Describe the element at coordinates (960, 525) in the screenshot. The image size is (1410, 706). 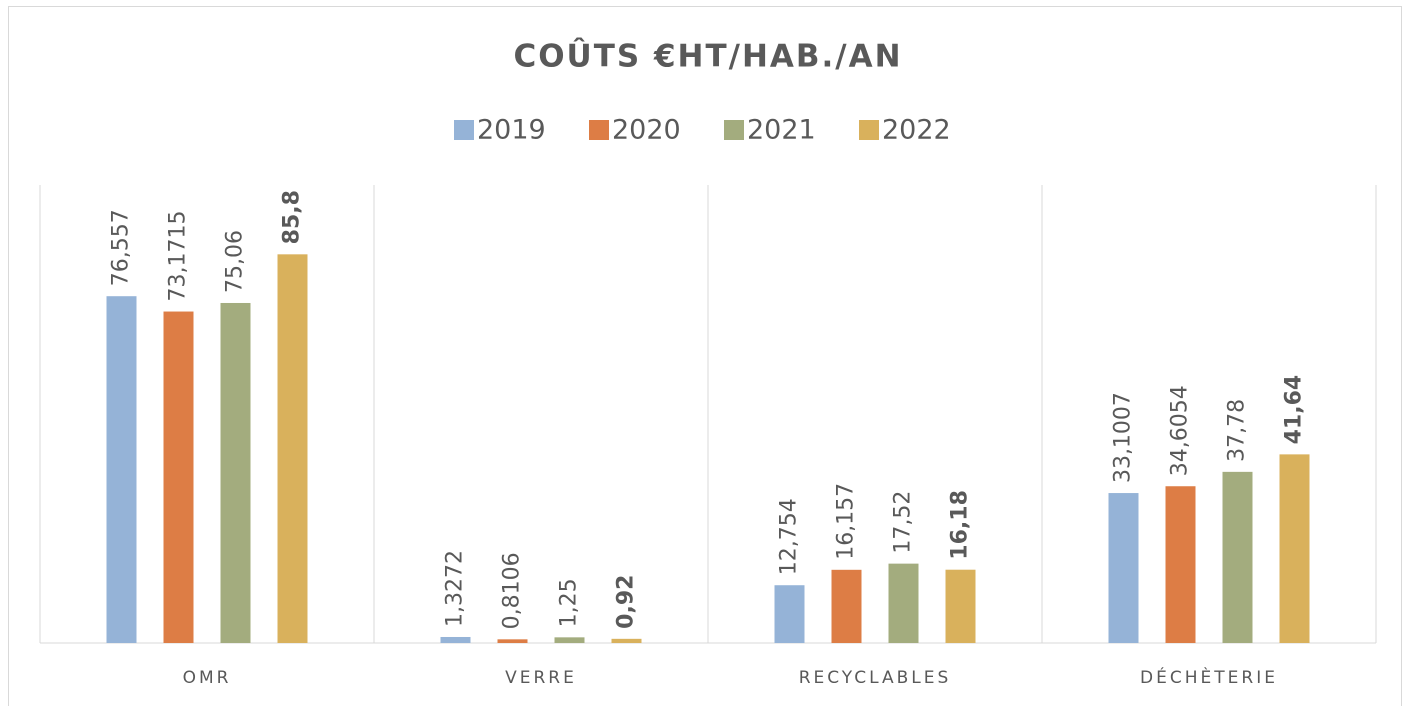
I see `data-label: 16,18` at that location.